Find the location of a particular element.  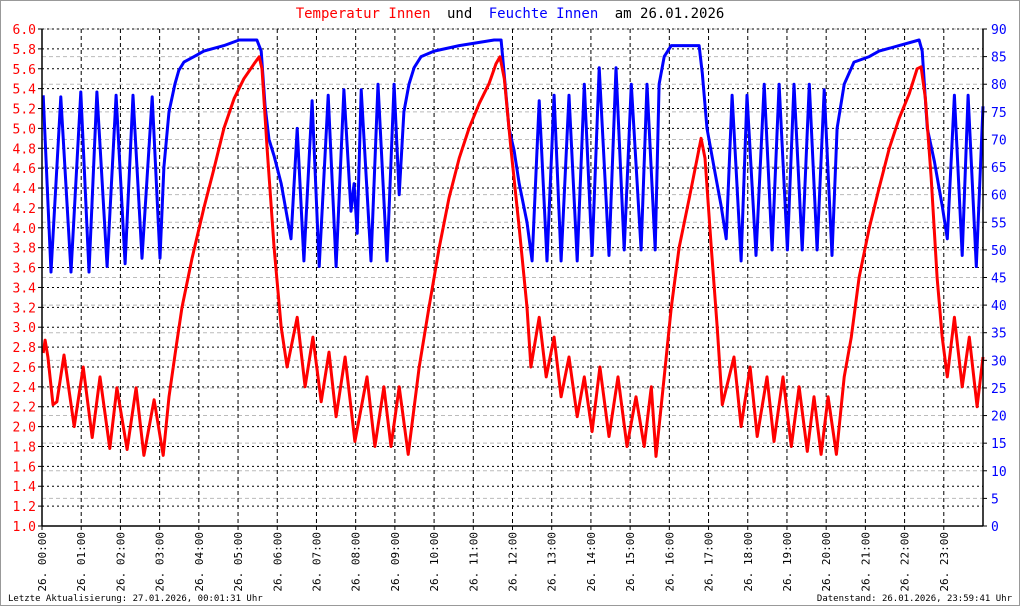

y-right-tick-label: 30 is located at coordinates (999, 361).